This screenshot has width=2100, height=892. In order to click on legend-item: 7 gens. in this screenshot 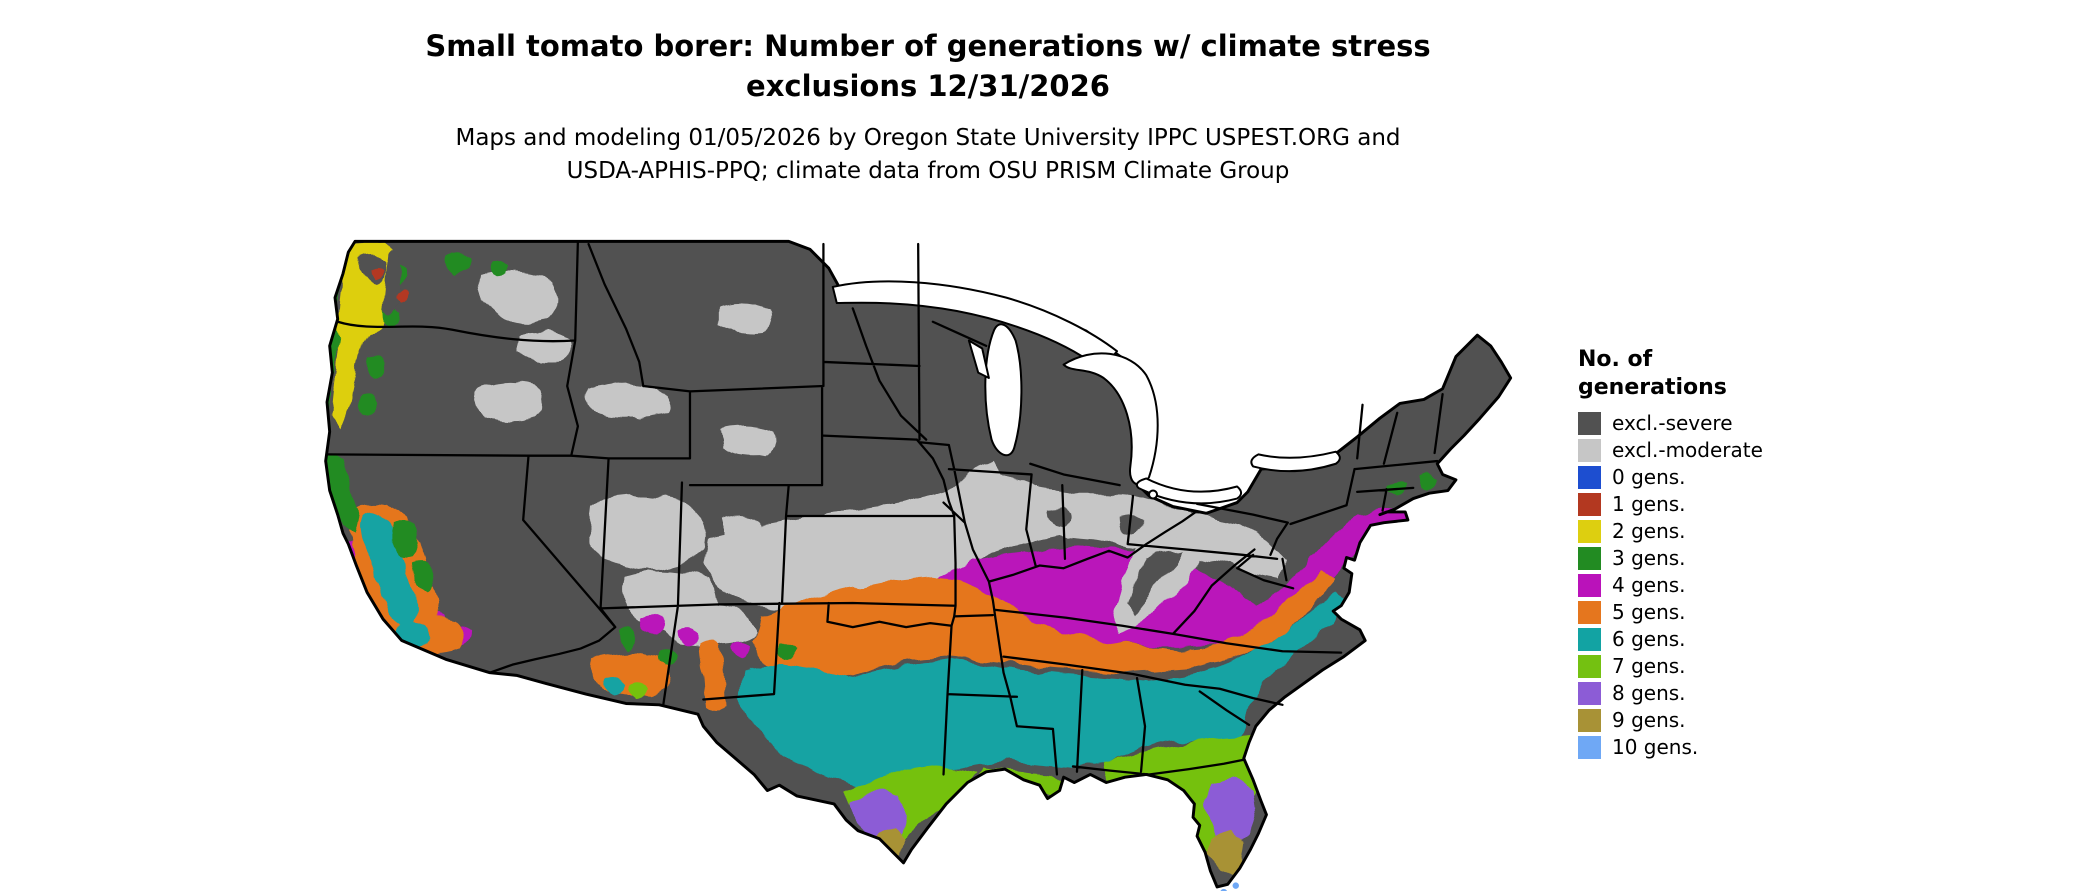, I will do `click(1718, 666)`.